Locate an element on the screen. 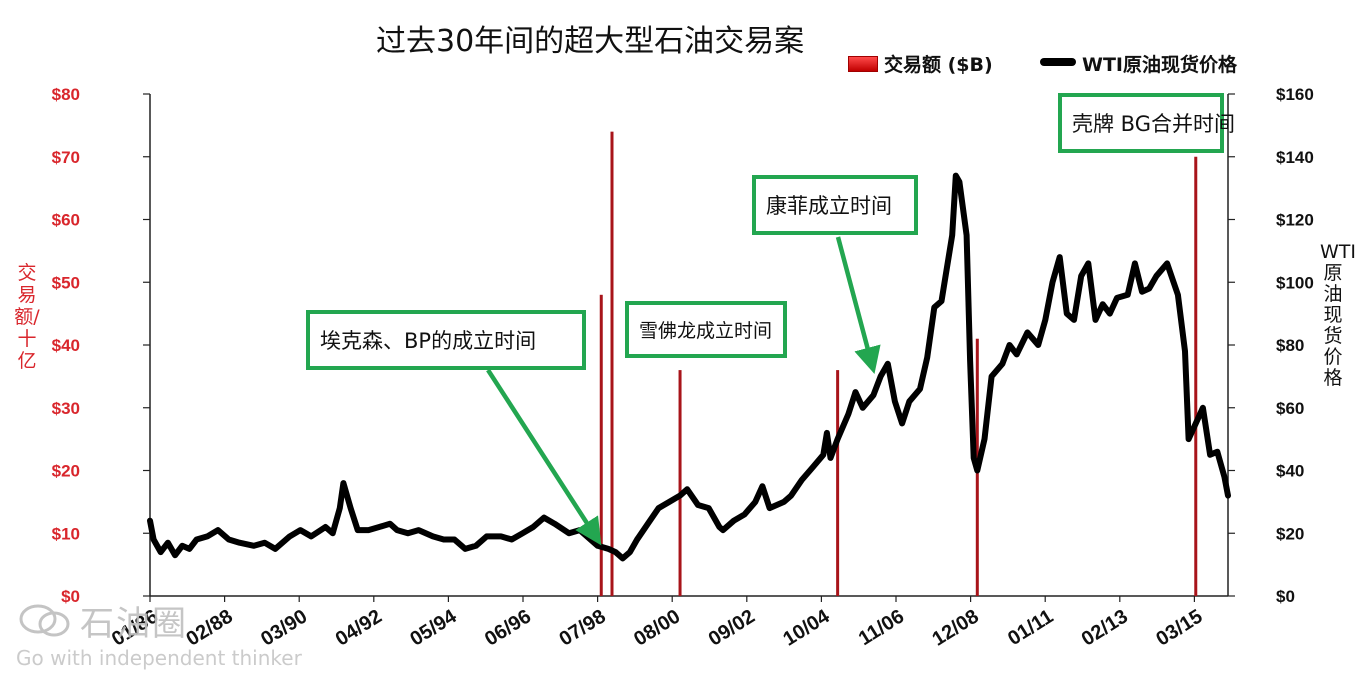  legend-line-swatch is located at coordinates (1058, 62).